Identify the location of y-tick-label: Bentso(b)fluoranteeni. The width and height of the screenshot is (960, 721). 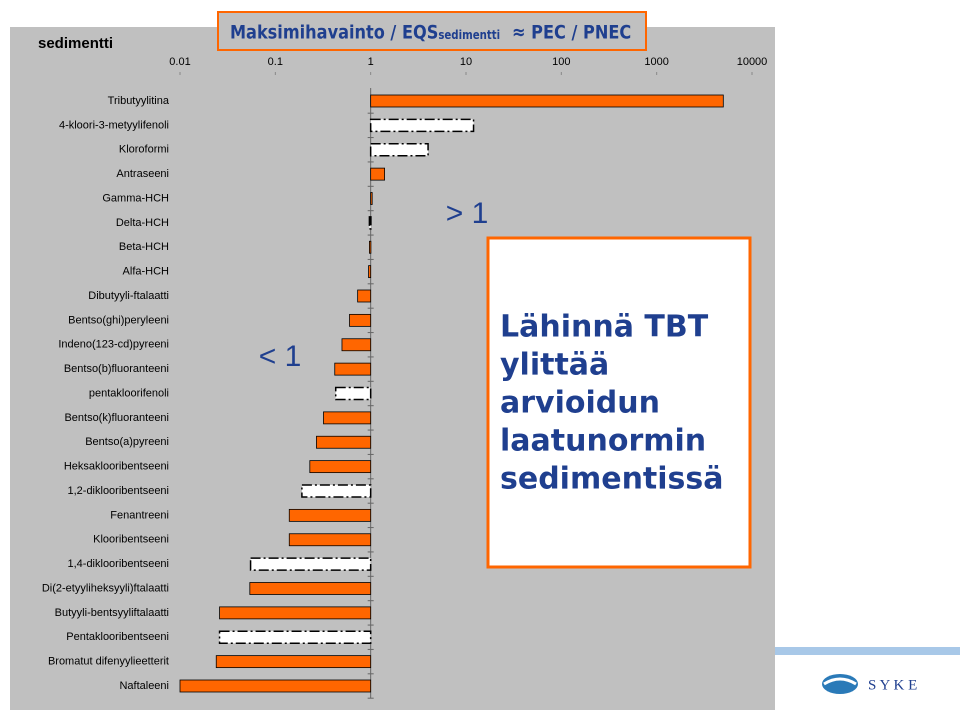
(116, 369).